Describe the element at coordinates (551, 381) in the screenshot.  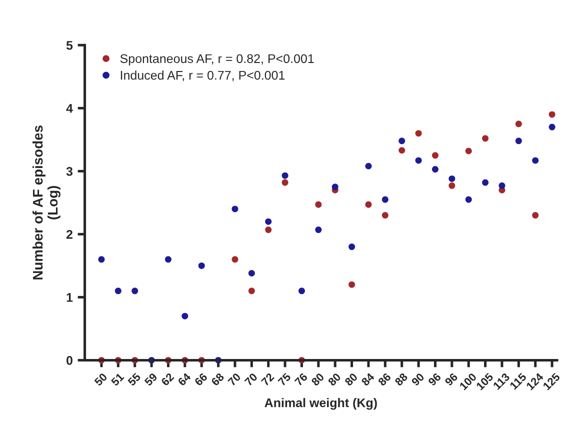
I see `x-tick-label: 125` at that location.